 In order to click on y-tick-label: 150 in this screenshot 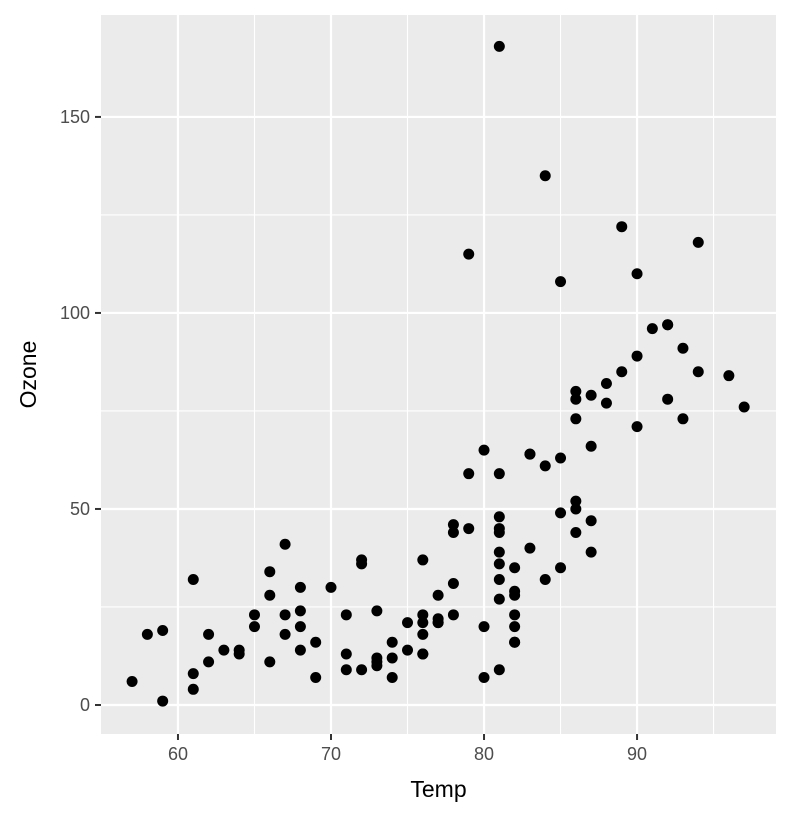, I will do `click(75, 117)`.